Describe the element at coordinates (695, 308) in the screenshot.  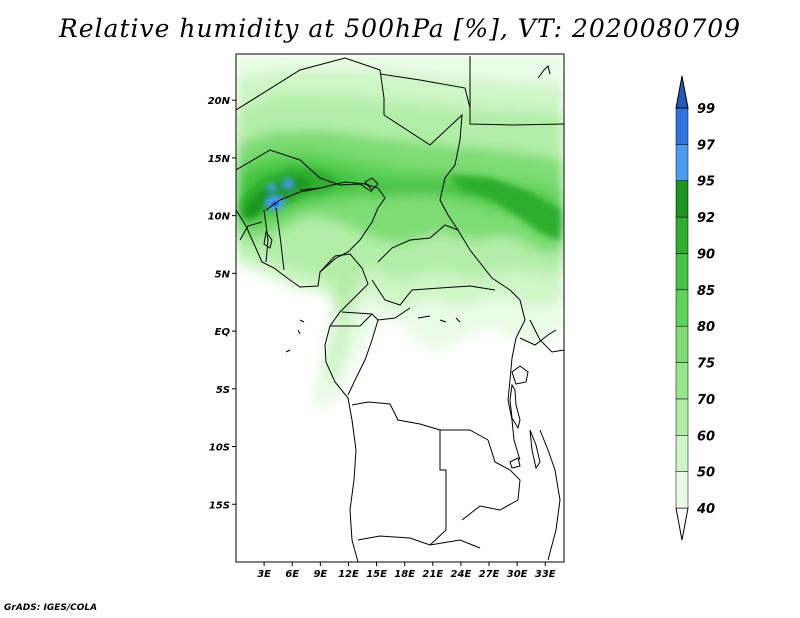
I see `colorbar: 40 50 60 70 75 80 85 90 92 95 97 99` at that location.